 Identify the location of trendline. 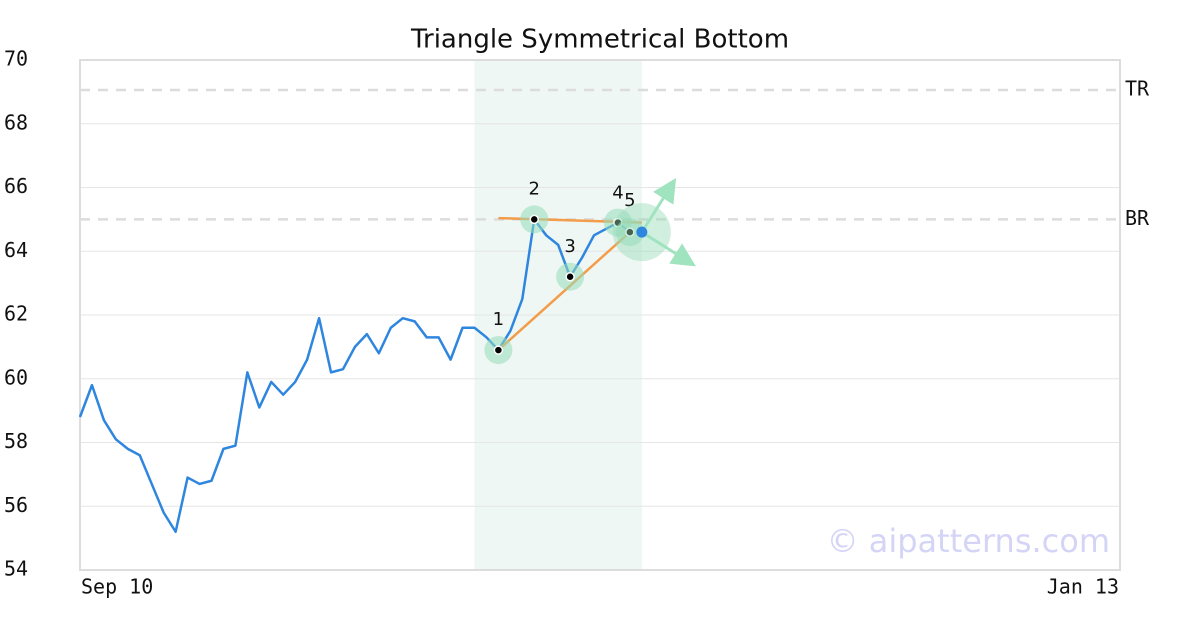
(564, 291).